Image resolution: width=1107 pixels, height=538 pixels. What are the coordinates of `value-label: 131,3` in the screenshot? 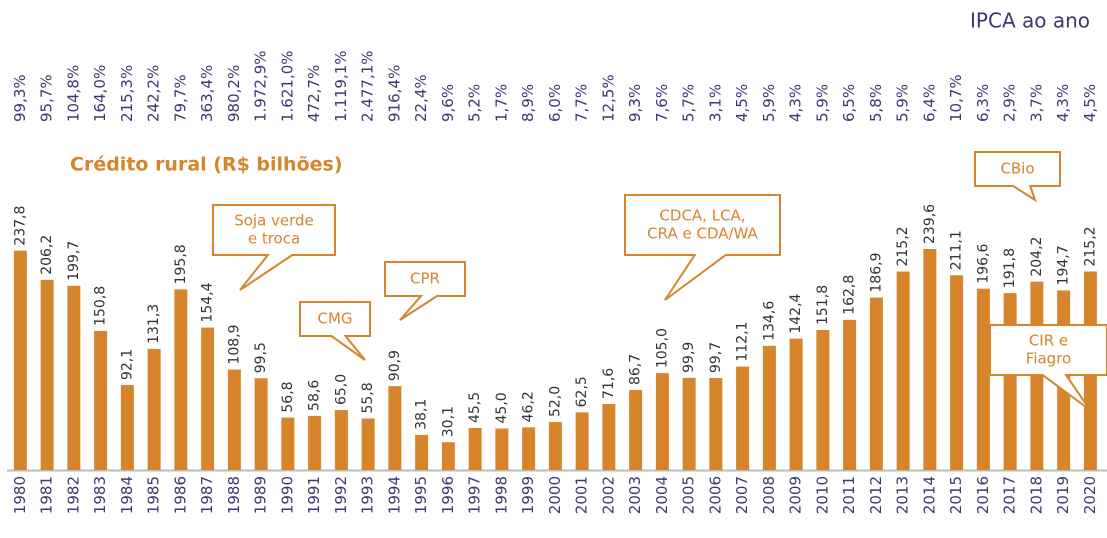 It's located at (154, 324).